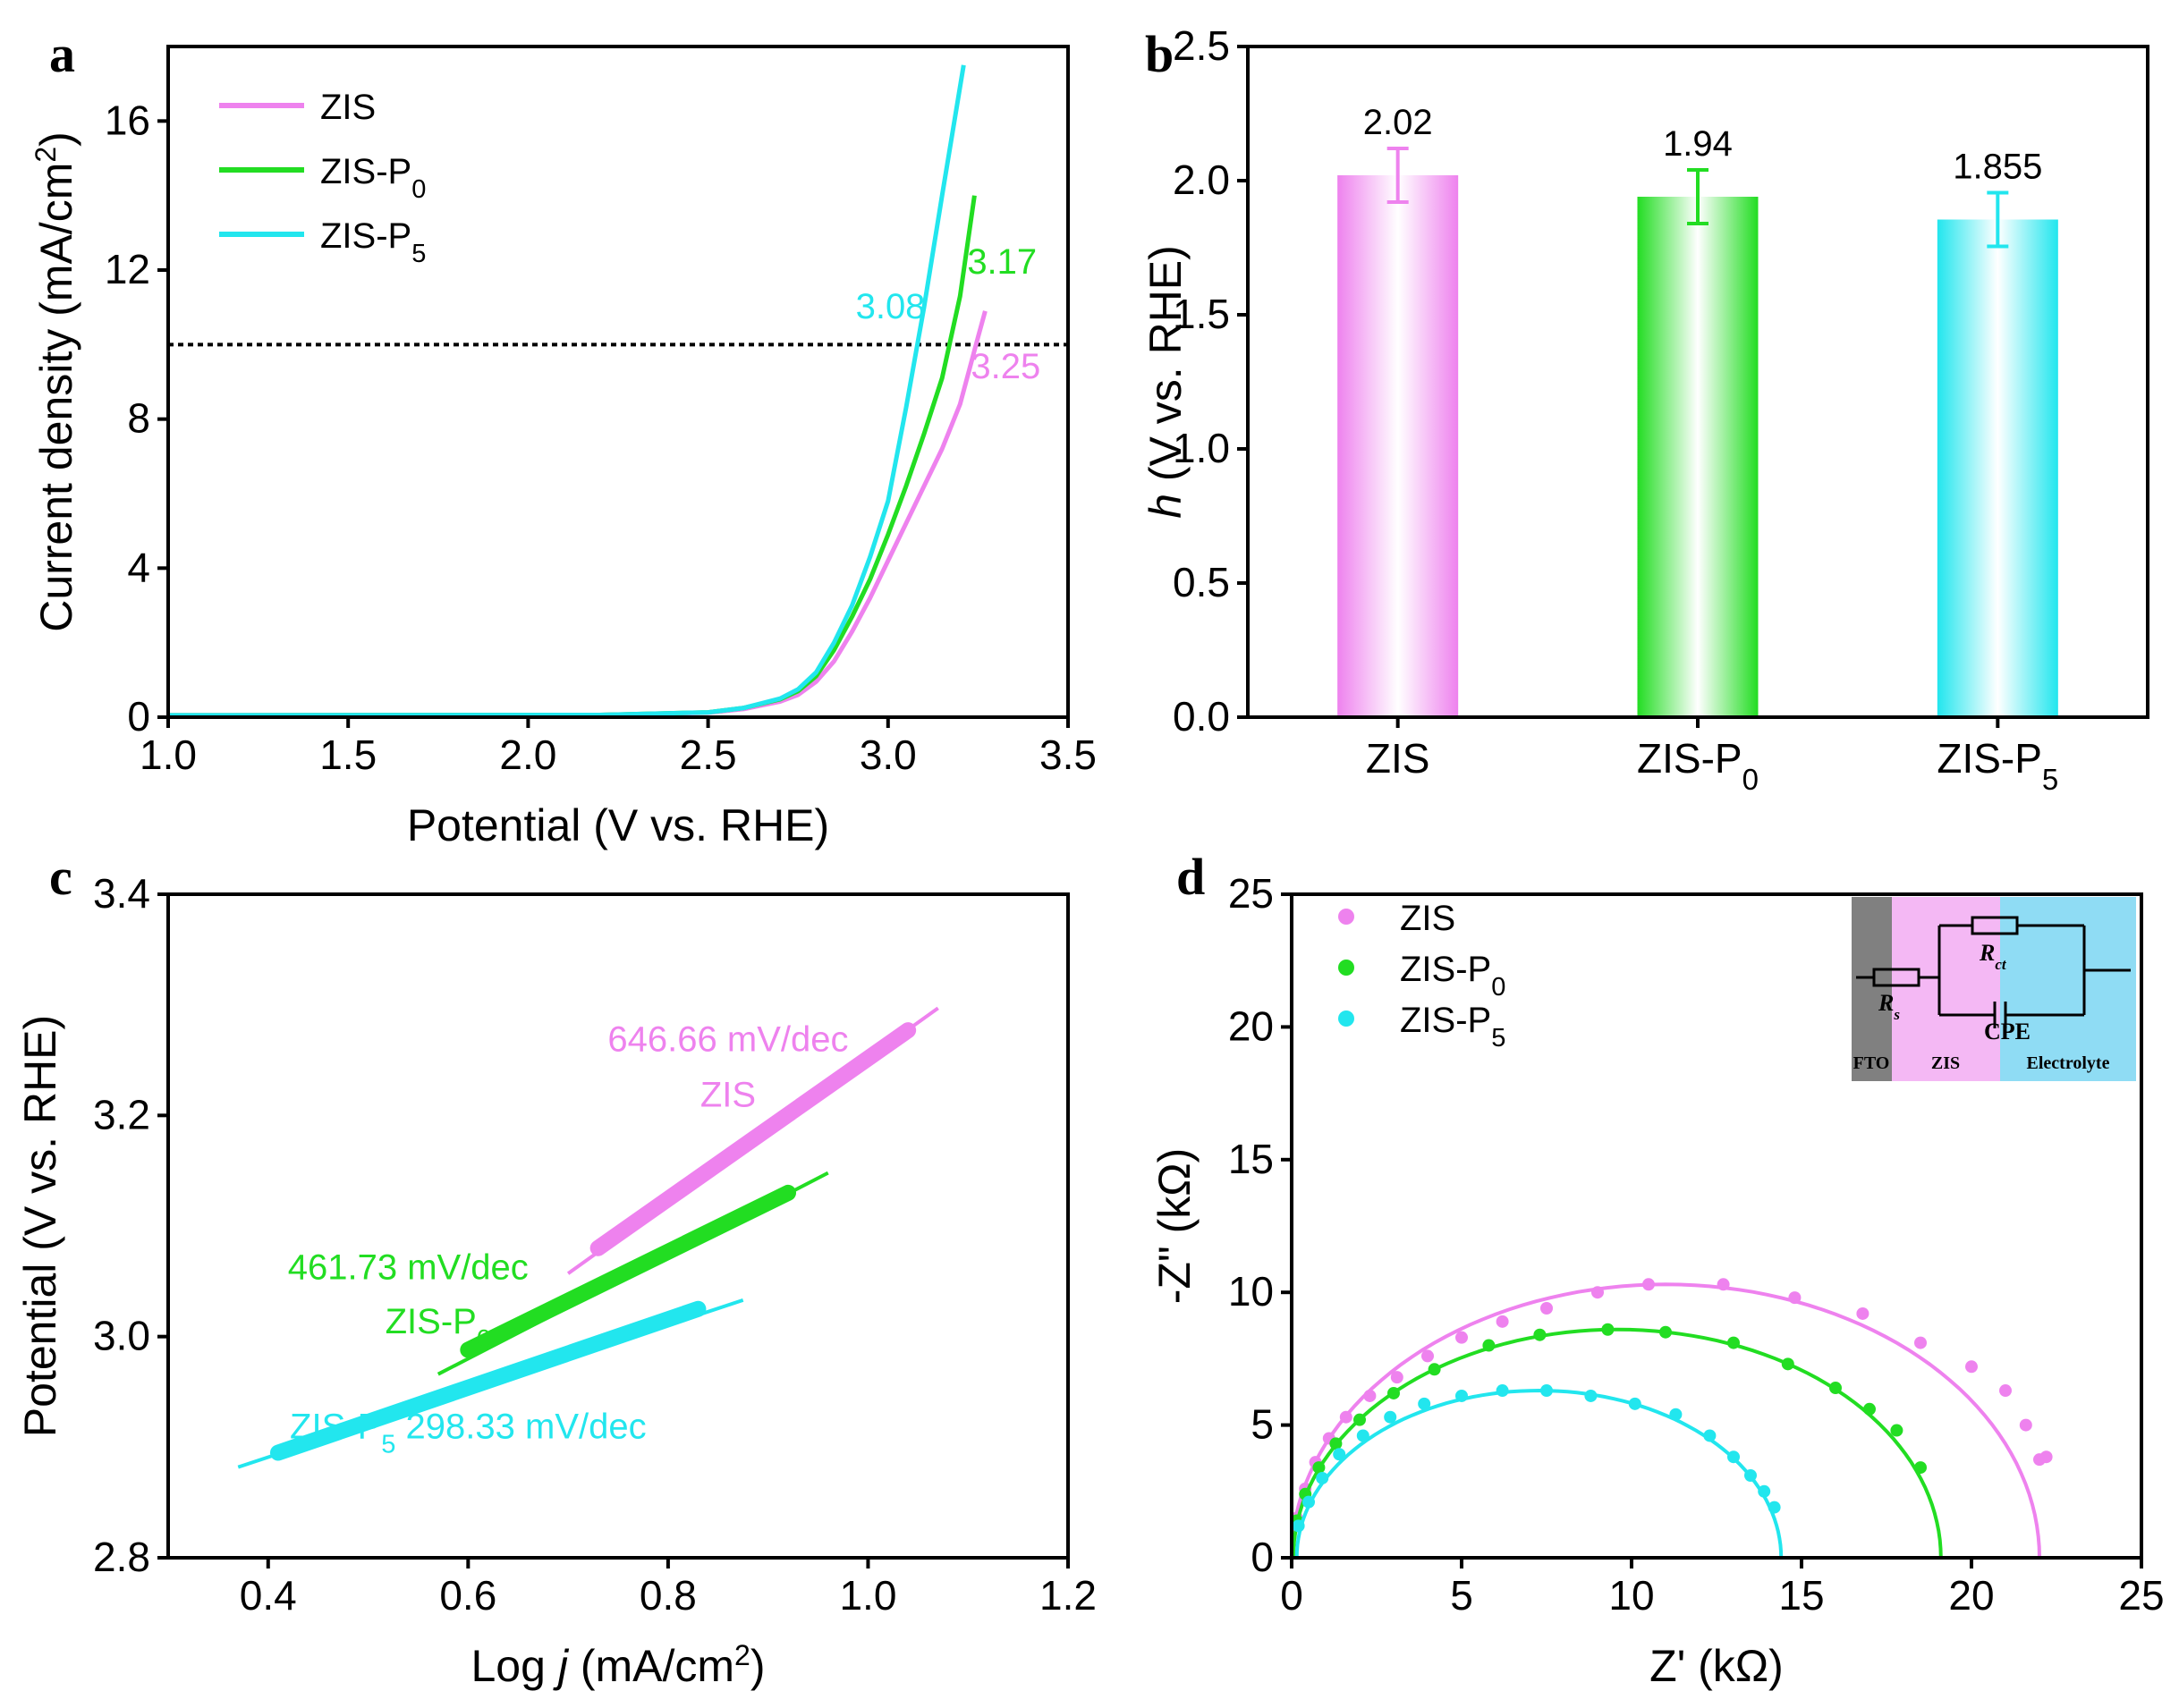 Image resolution: width=2179 pixels, height=1708 pixels. I want to click on bar-ZIS-P0, so click(1698, 457).